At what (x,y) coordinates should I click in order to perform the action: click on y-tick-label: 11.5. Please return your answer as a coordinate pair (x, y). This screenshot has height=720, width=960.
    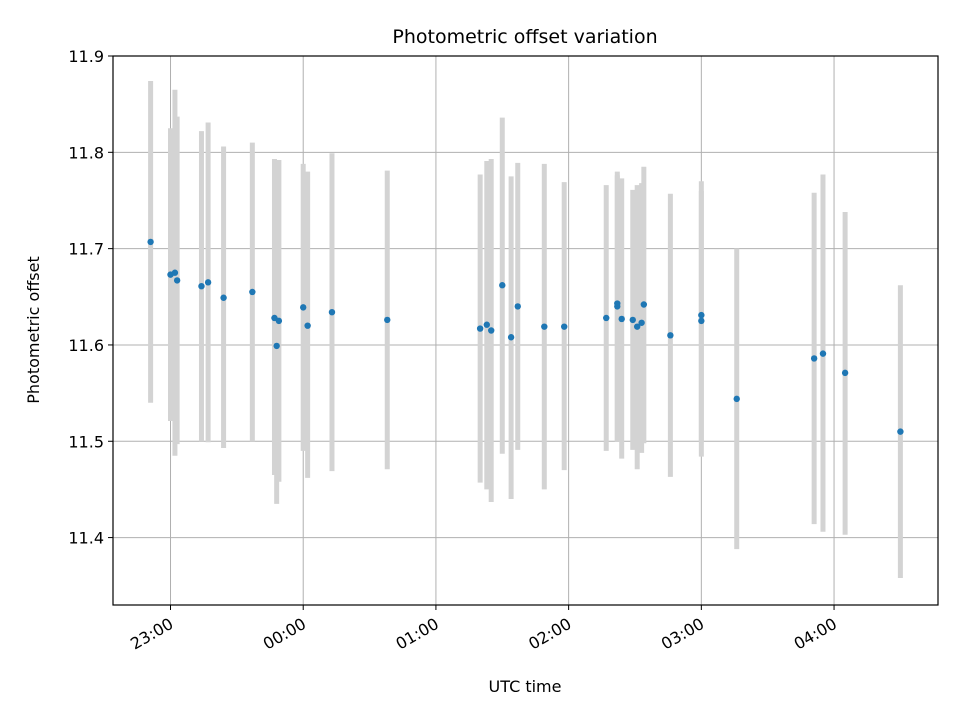
    Looking at the image, I should click on (86, 441).